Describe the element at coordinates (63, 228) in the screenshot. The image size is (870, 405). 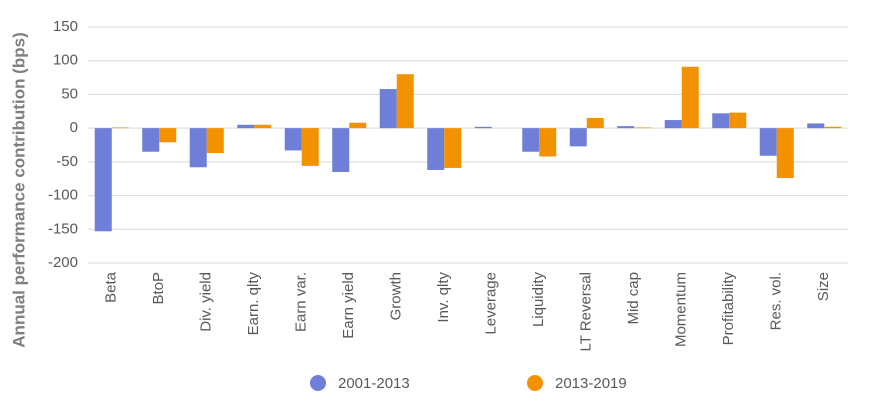
I see `y-tick-label: -150` at that location.